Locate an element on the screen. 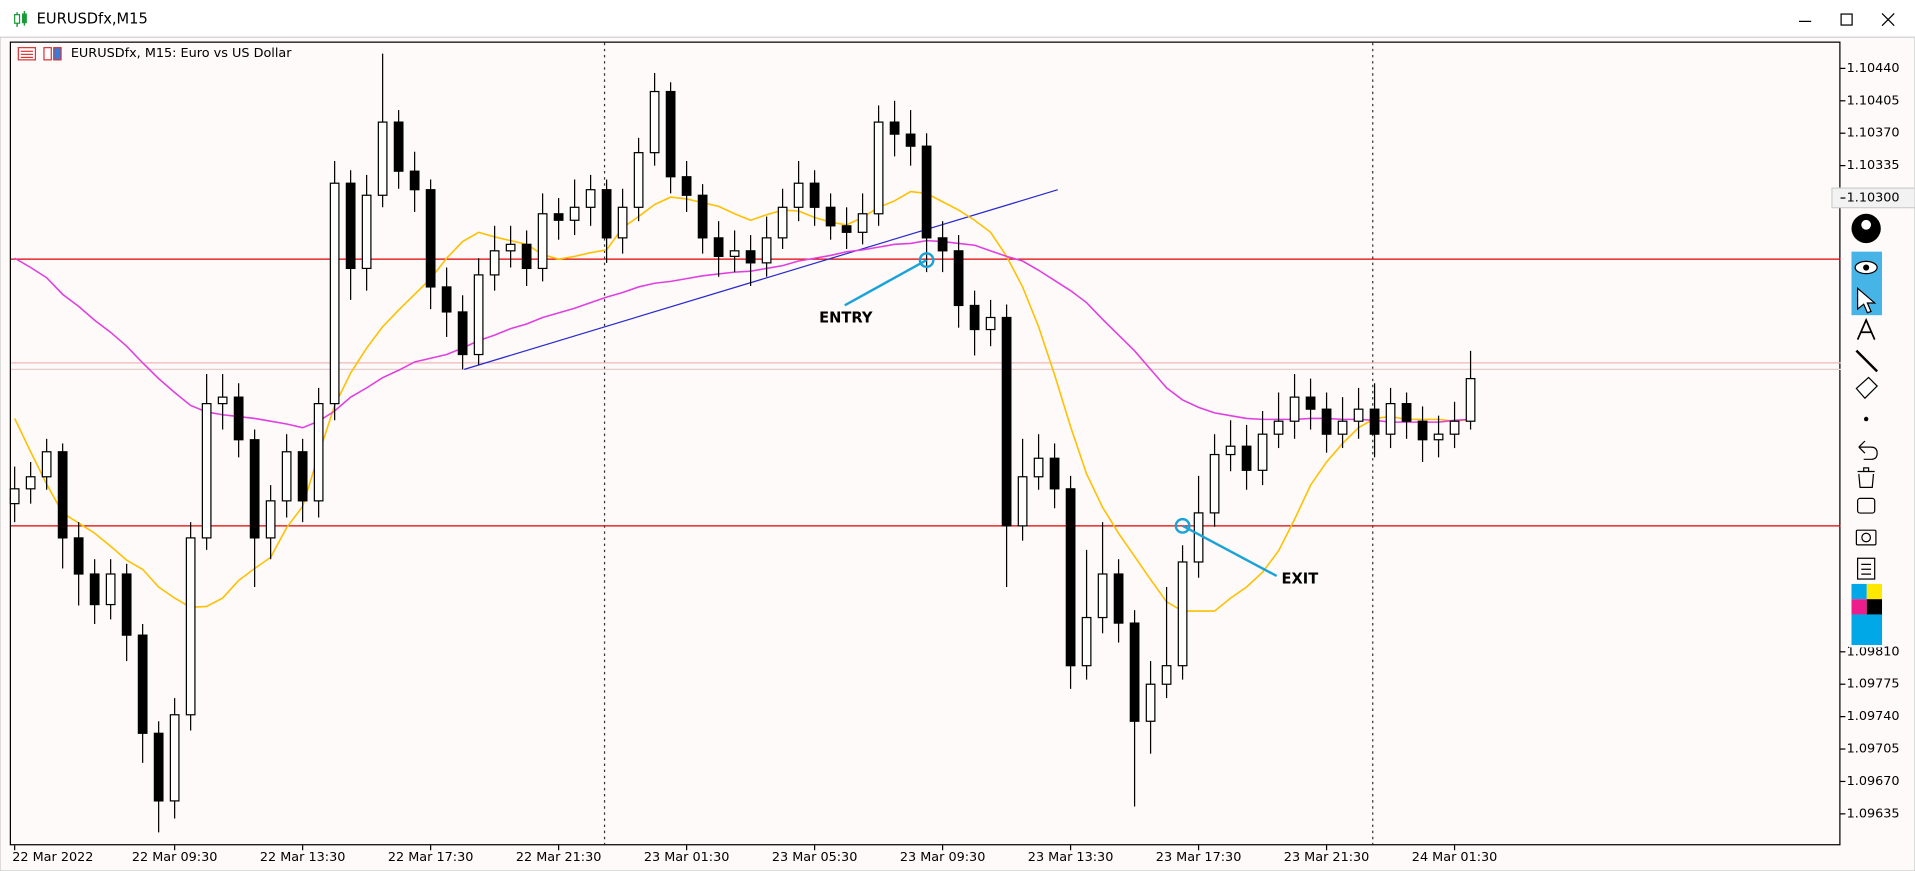  toolbar-delete is located at coordinates (1866, 478).